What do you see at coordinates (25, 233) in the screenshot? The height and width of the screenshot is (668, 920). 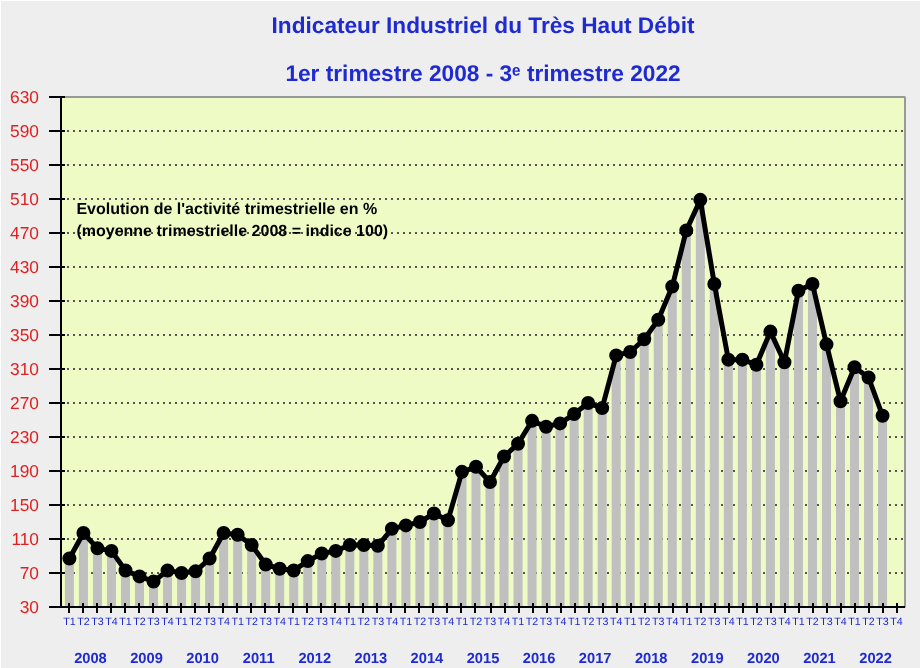 I see `y-tick-label: 470` at bounding box center [25, 233].